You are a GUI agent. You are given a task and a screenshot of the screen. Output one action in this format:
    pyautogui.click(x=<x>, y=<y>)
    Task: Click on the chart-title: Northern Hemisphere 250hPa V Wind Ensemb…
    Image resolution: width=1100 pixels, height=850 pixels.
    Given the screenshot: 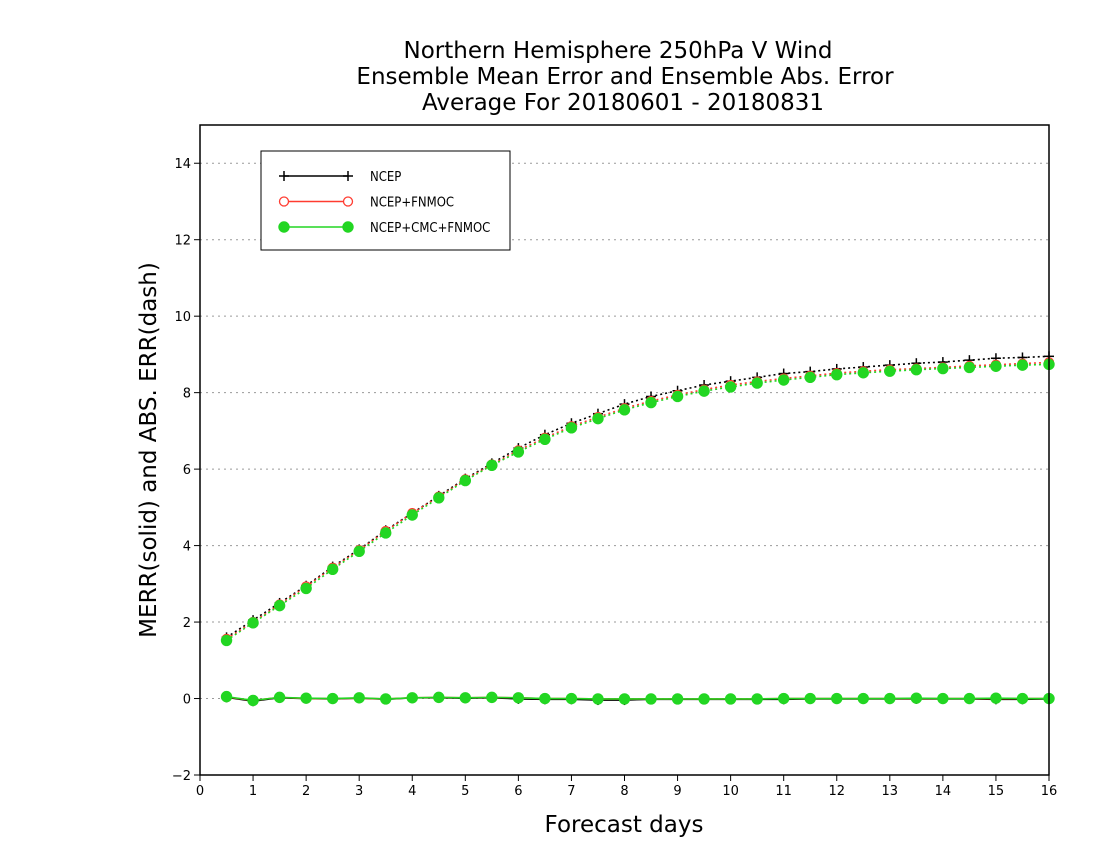 What is the action you would take?
    pyautogui.click(x=625, y=77)
    